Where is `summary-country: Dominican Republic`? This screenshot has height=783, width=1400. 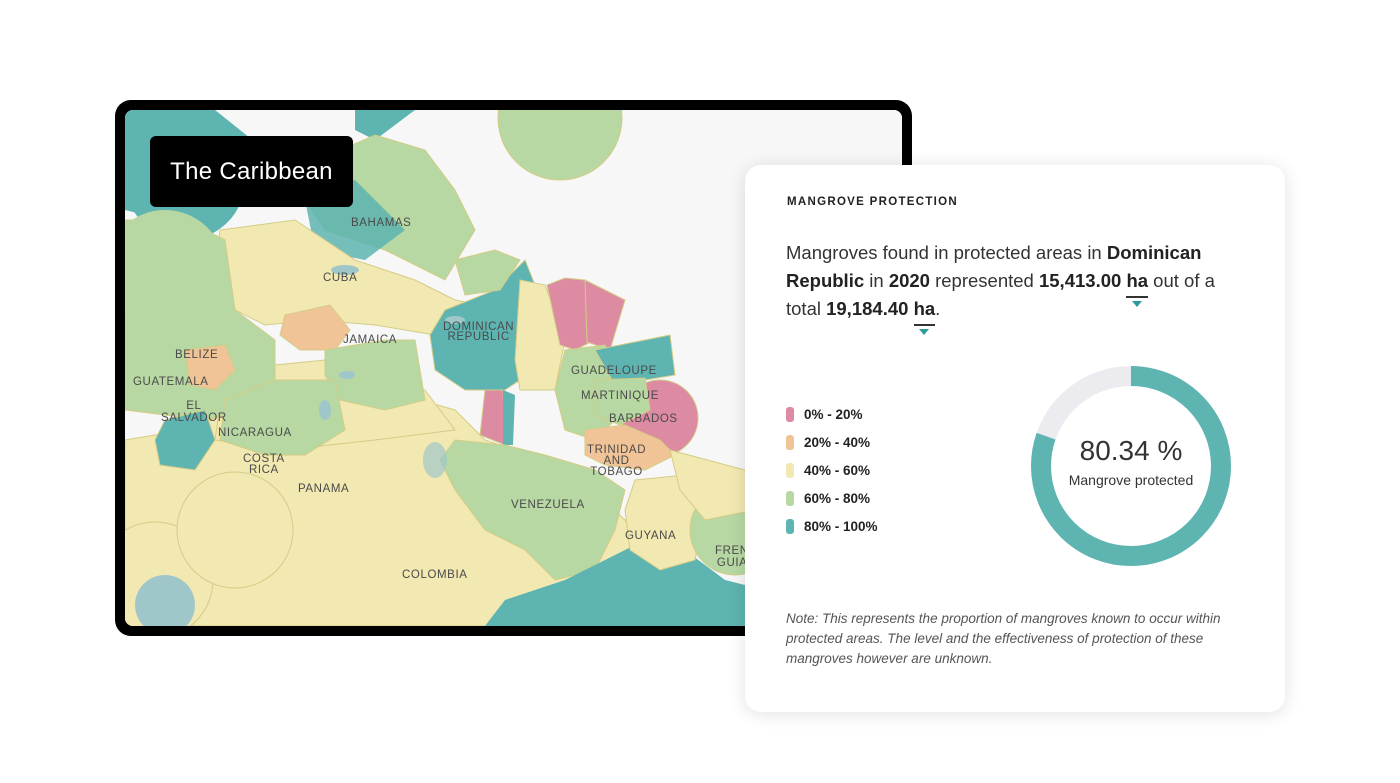
summary-country: Dominican Republic is located at coordinates (994, 266).